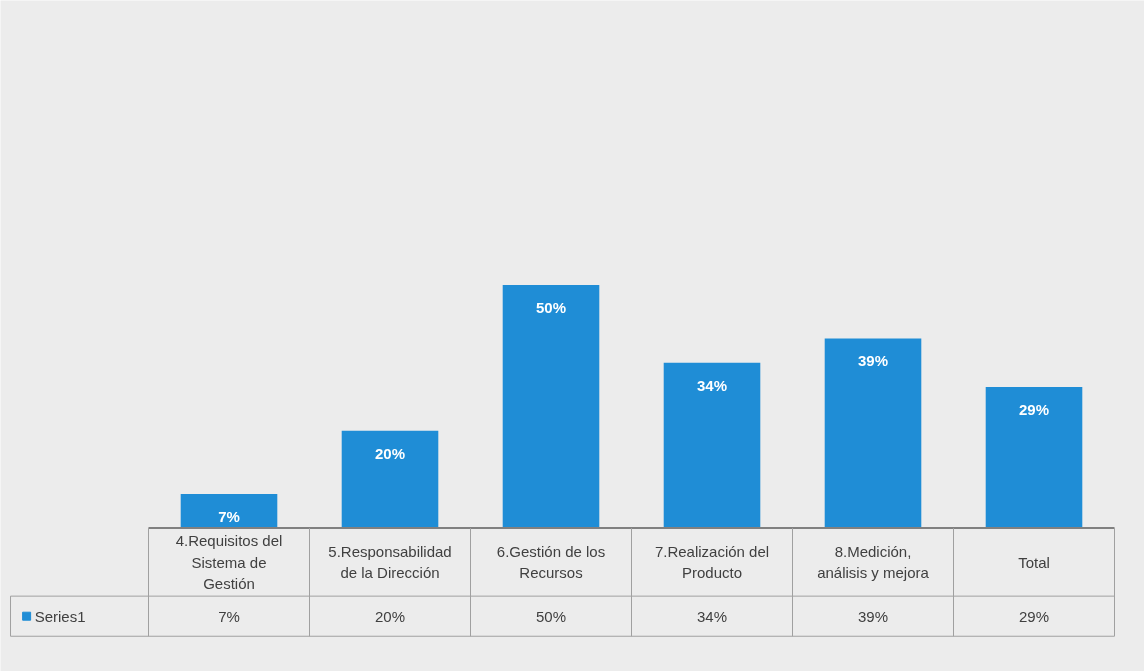 This screenshot has width=1144, height=671. Describe the element at coordinates (1034, 616) in the screenshot. I see `data-label: 29%` at that location.